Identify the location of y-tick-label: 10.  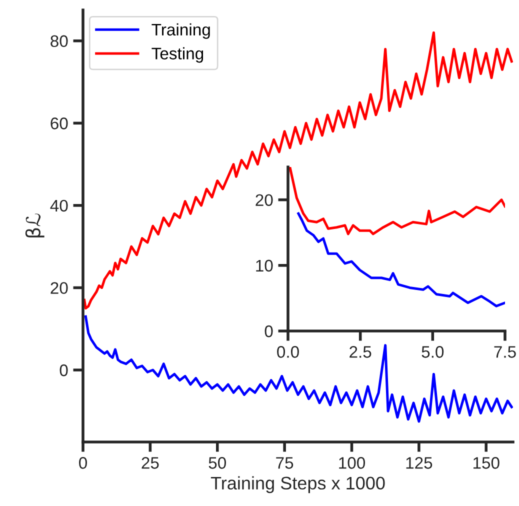
(264, 266).